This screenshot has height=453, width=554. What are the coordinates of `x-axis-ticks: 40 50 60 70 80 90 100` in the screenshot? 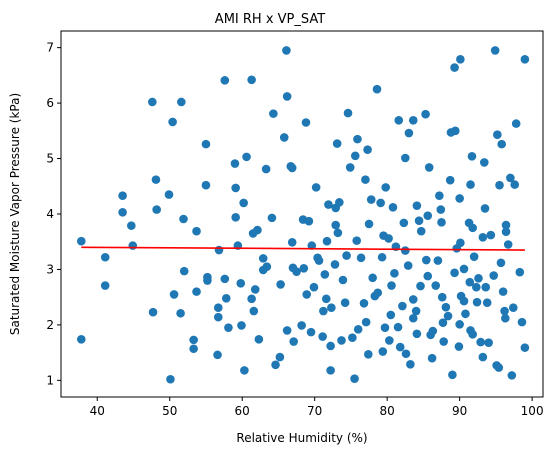 It's located at (317, 407).